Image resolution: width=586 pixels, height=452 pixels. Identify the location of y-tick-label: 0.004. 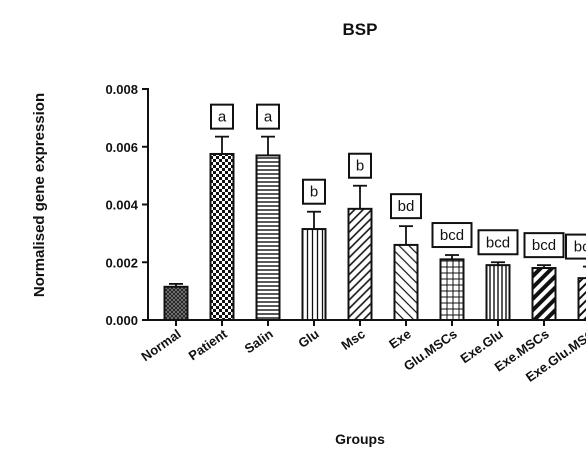
(121, 205).